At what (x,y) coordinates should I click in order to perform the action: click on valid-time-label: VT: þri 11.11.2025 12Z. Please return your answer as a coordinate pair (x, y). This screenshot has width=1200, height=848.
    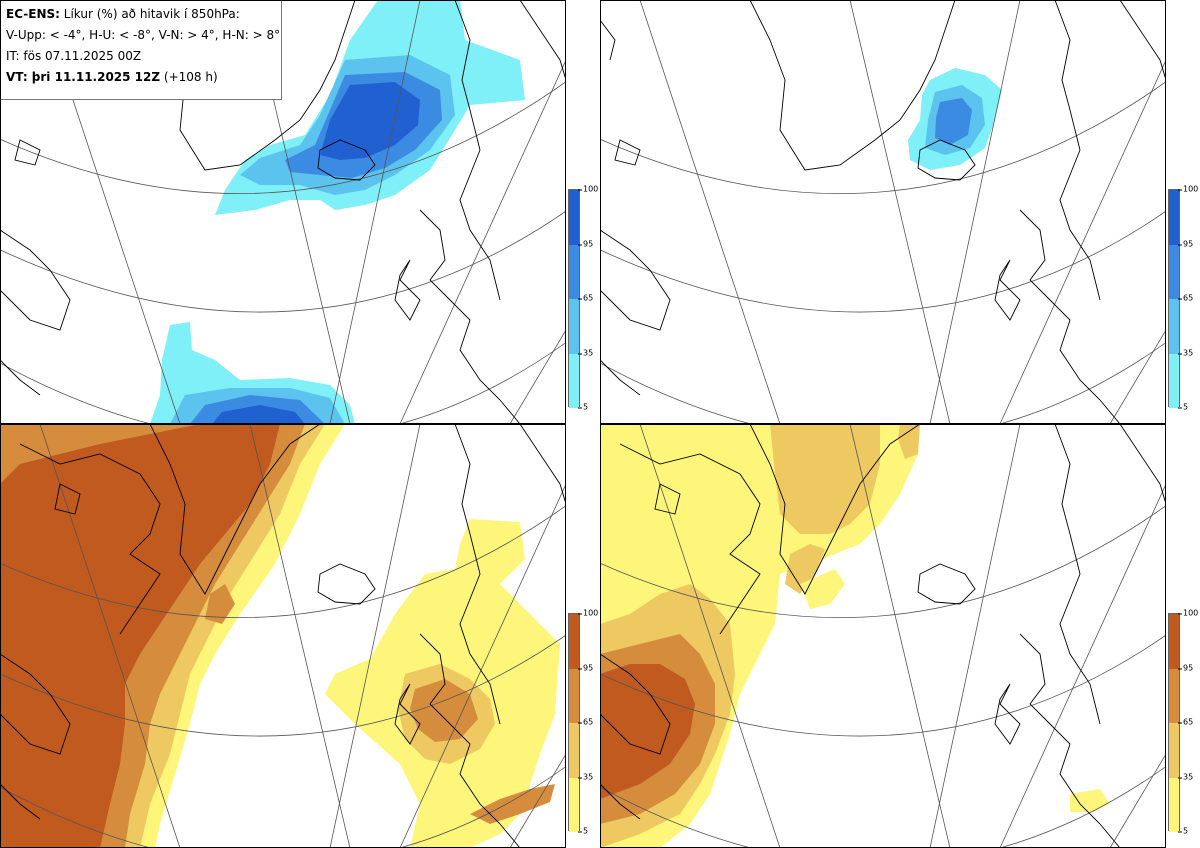
    Looking at the image, I should click on (83, 77).